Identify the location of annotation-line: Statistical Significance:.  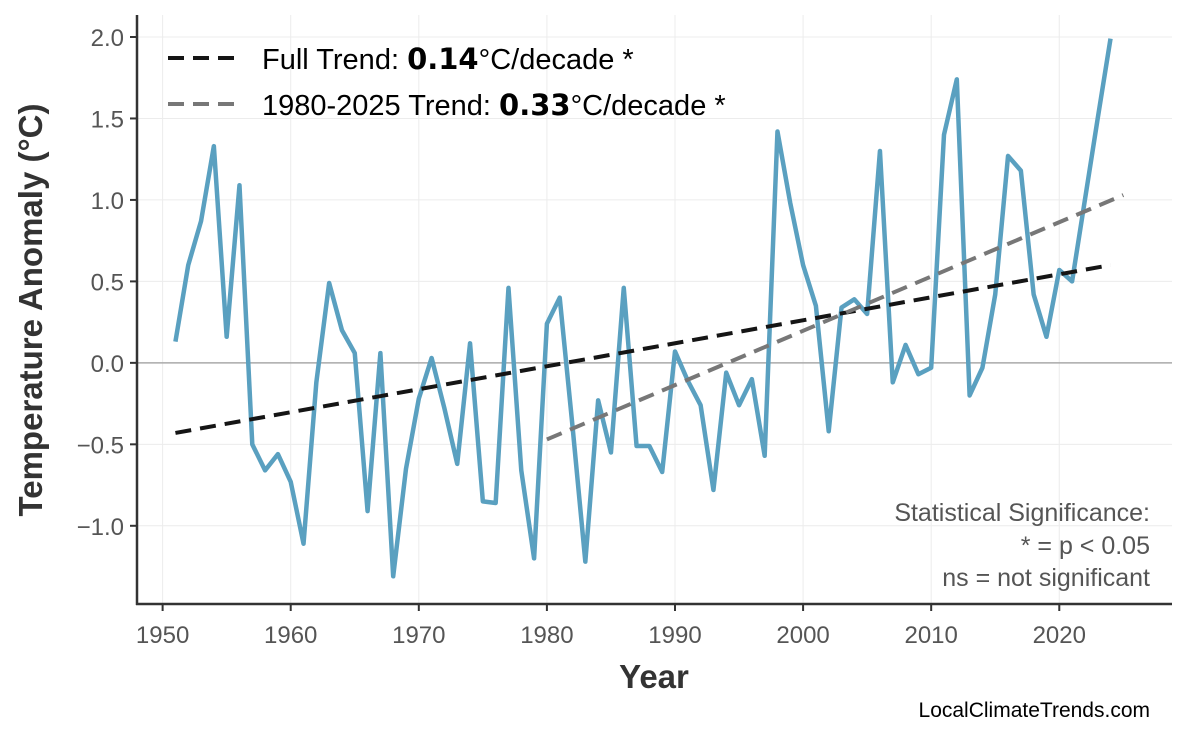
(1022, 513).